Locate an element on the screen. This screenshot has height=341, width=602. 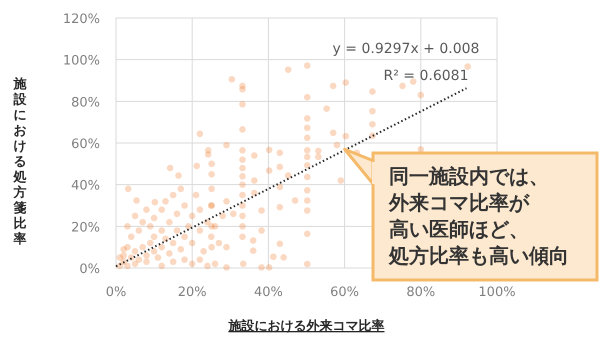
x-tick-label: 100% is located at coordinates (497, 292).